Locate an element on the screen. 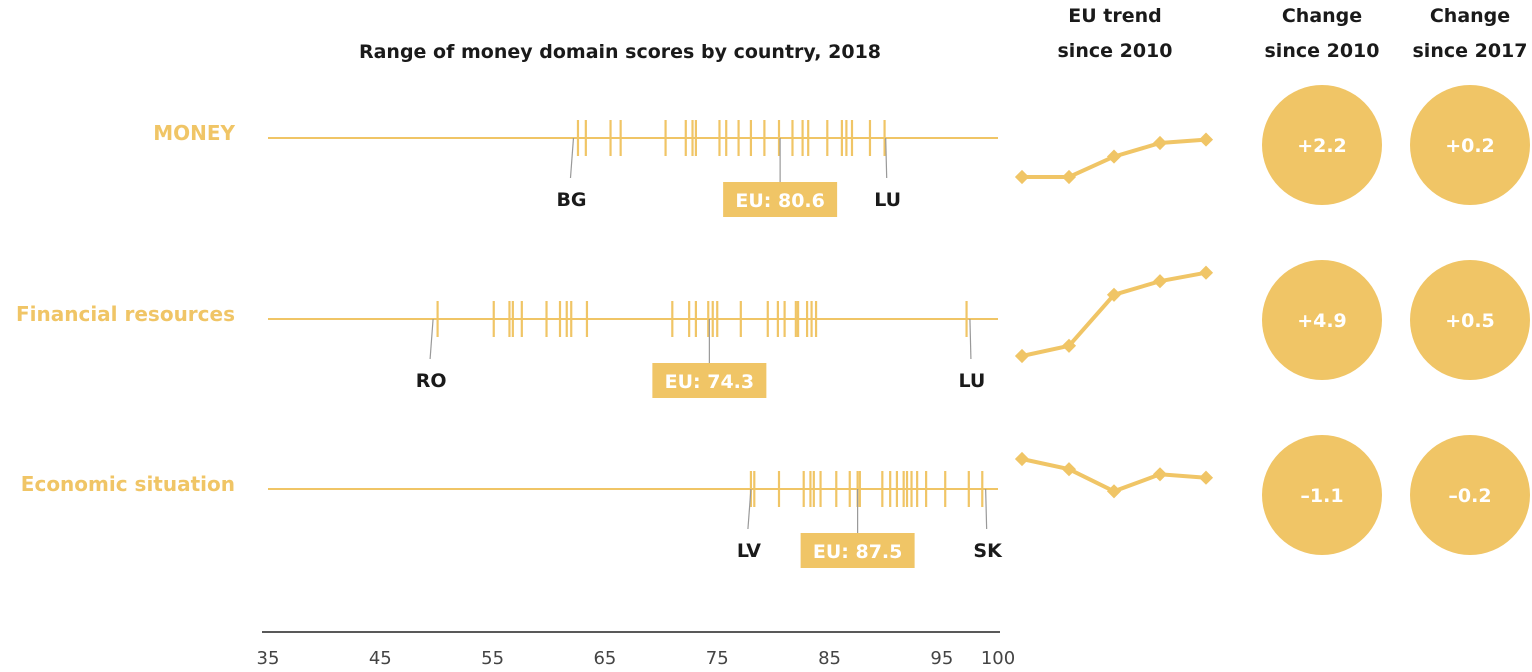 This screenshot has height=672, width=1532. change-2010-value: –1.1 is located at coordinates (1321, 496).